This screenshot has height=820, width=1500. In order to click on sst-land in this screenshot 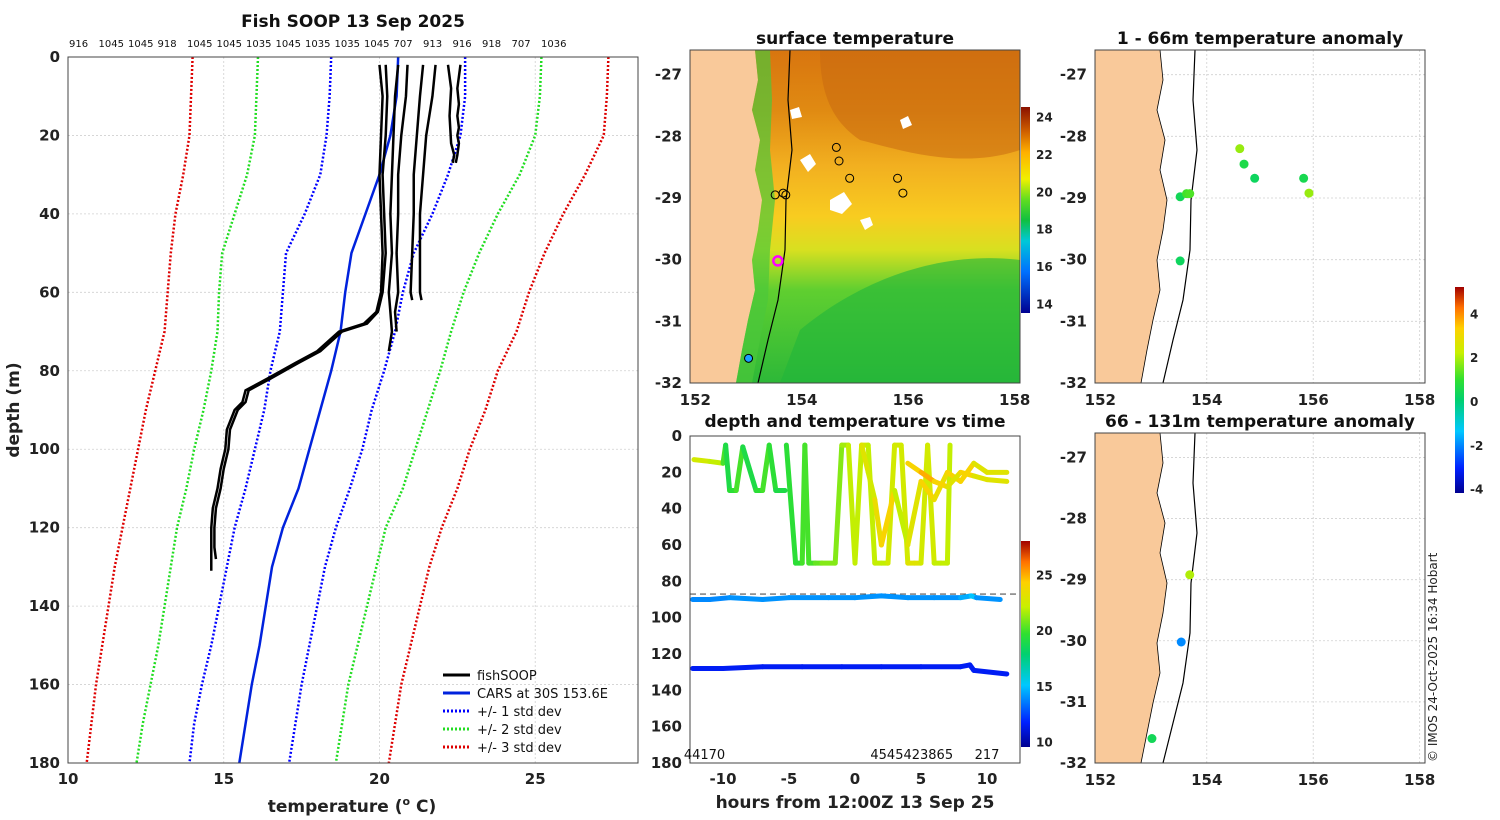, I will do `click(726, 216)`.